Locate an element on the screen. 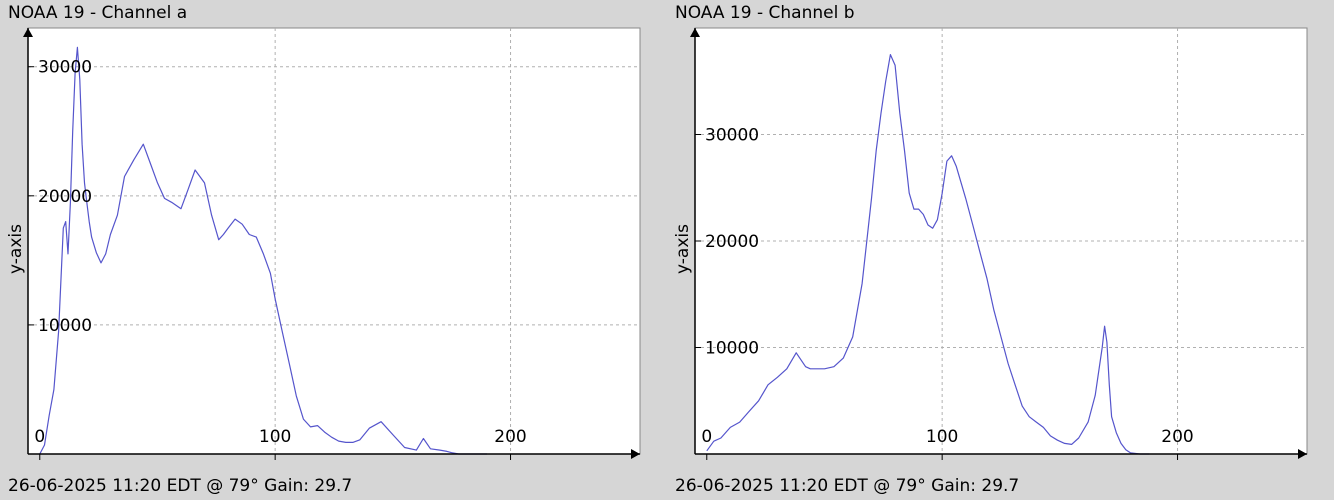 The width and height of the screenshot is (1334, 500). chart-title: NOAA 19 - Channel b is located at coordinates (765, 13).